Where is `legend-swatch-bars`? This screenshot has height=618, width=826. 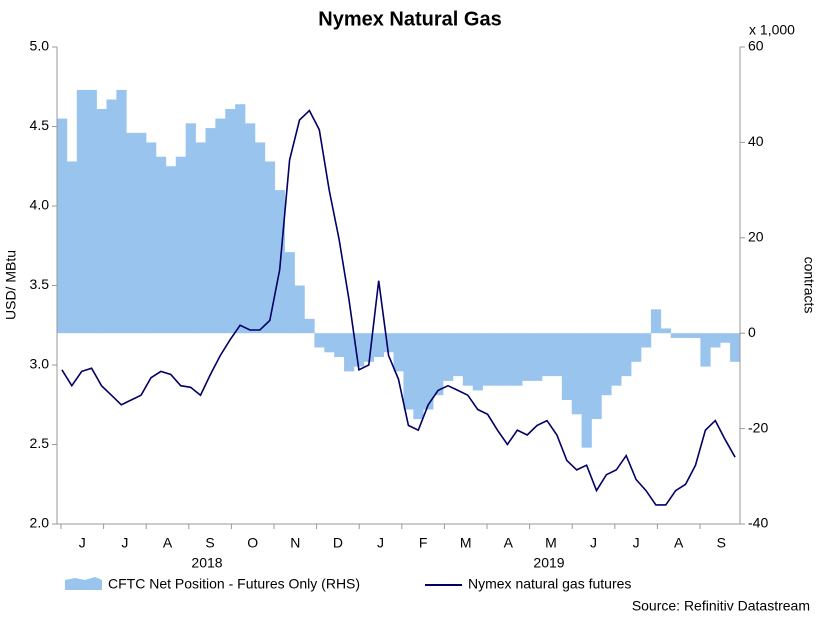 legend-swatch-bars is located at coordinates (83, 583).